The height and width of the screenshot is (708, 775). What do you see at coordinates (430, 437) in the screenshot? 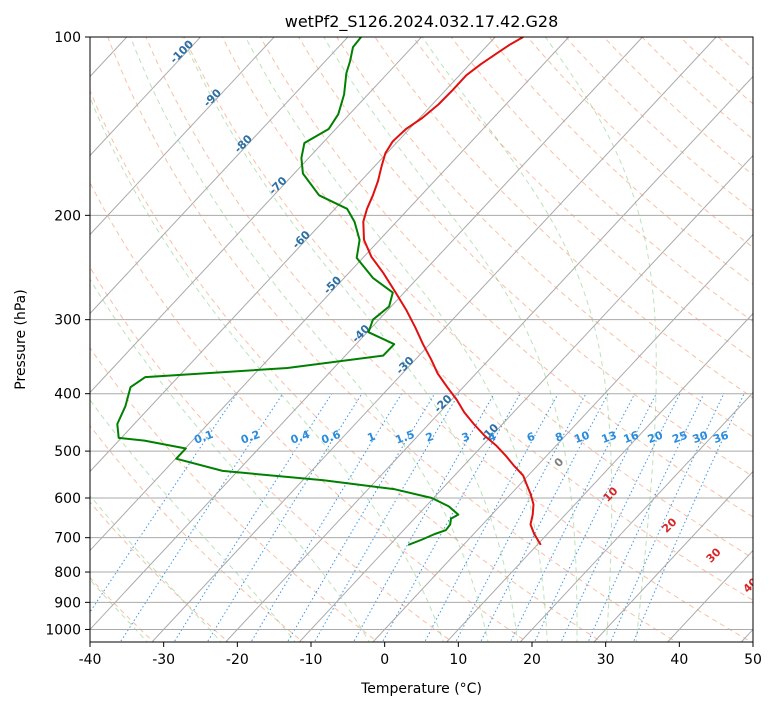
I see `mixing-ratio-label: 2` at bounding box center [430, 437].